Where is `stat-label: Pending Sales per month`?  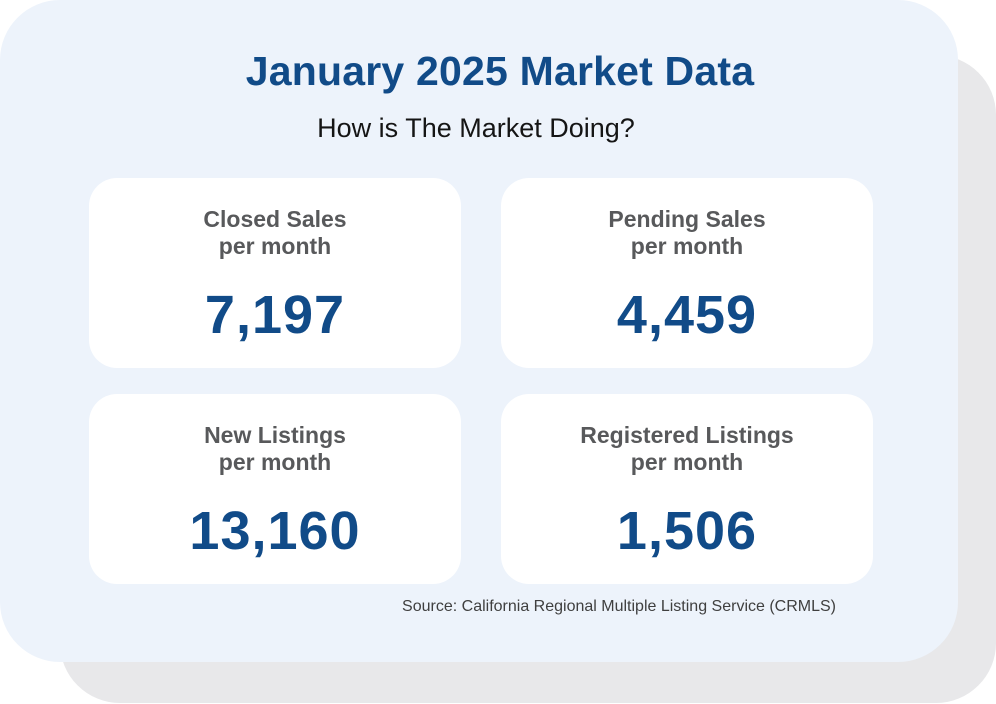
stat-label: Pending Sales per month is located at coordinates (687, 233).